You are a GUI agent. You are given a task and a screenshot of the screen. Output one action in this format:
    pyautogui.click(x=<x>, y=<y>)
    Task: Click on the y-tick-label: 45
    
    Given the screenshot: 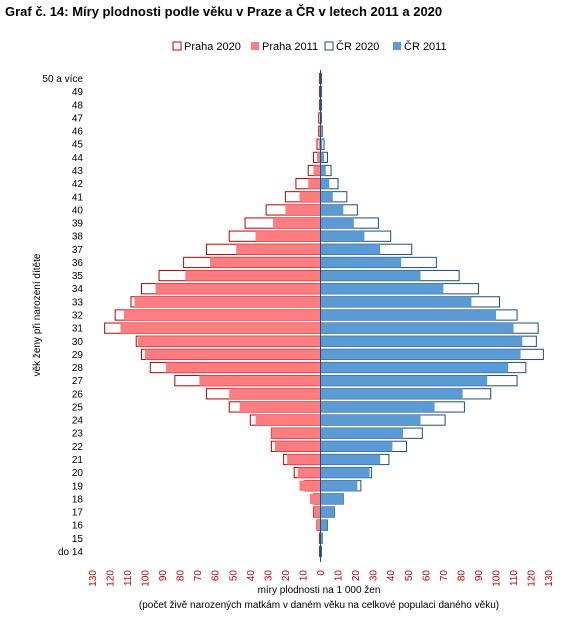 What is the action you would take?
    pyautogui.click(x=78, y=145)
    